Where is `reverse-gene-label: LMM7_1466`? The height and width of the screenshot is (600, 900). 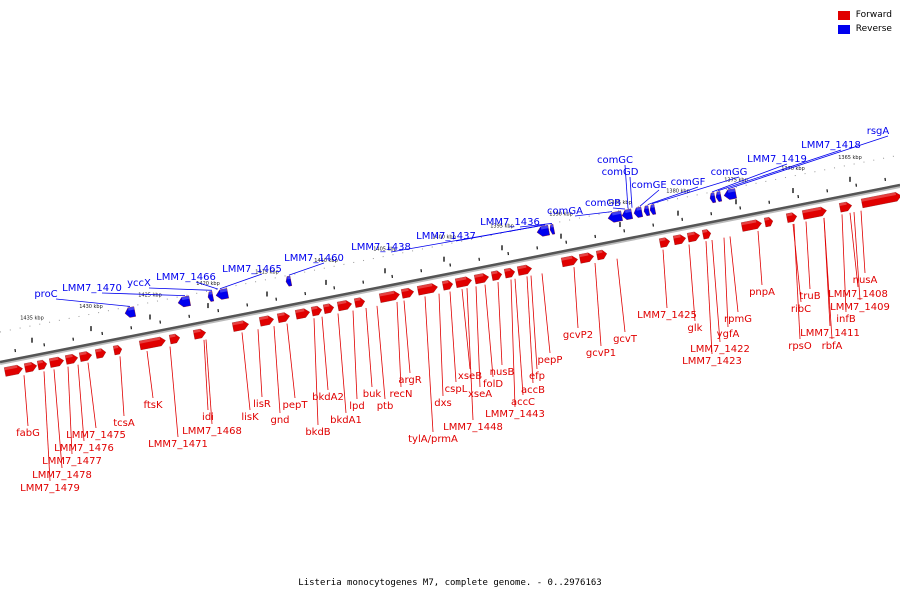 reverse-gene-label: LMM7_1466 is located at coordinates (186, 277).